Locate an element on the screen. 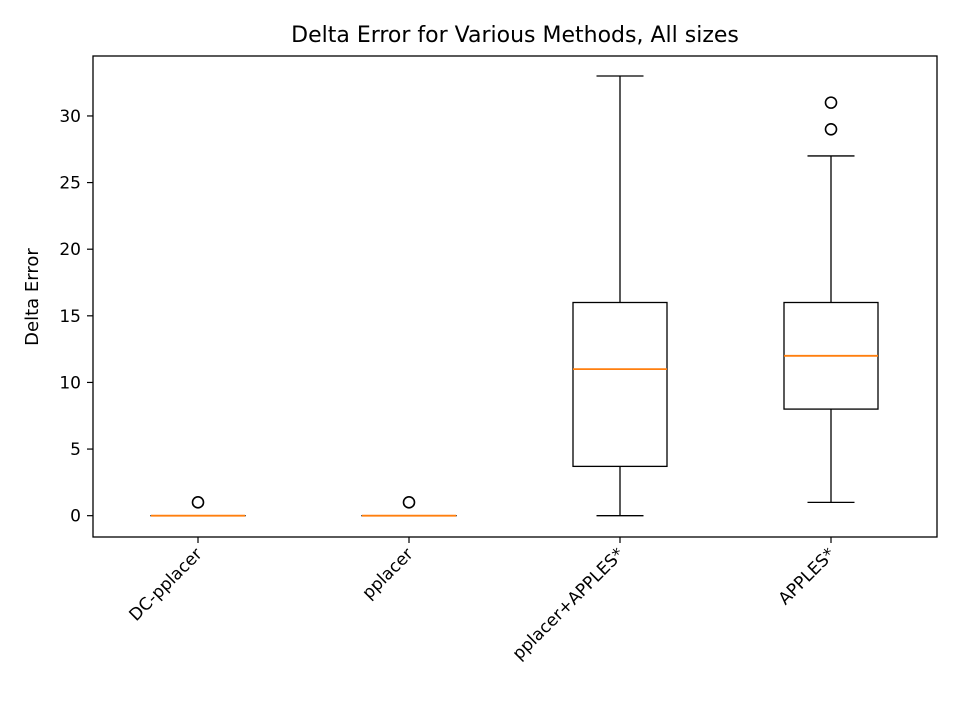 Image resolution: width=960 pixels, height=720 pixels. x-axis: DC-pplacer pplacer pplacer+APPLES* APPLES* is located at coordinates (482, 600).